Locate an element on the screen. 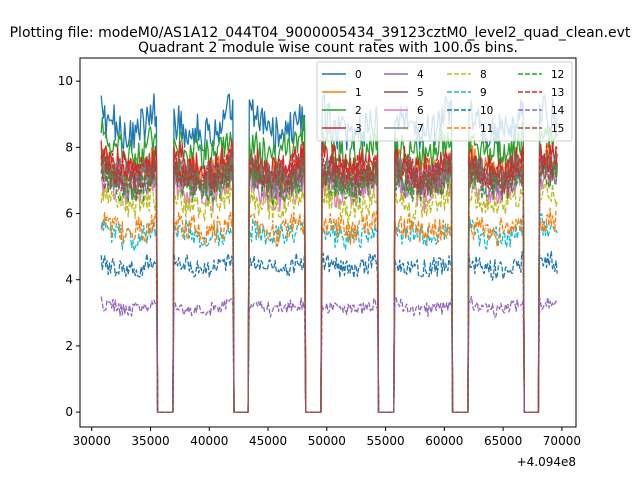 The width and height of the screenshot is (640, 480). x-tick-label: 35000 is located at coordinates (150, 441).